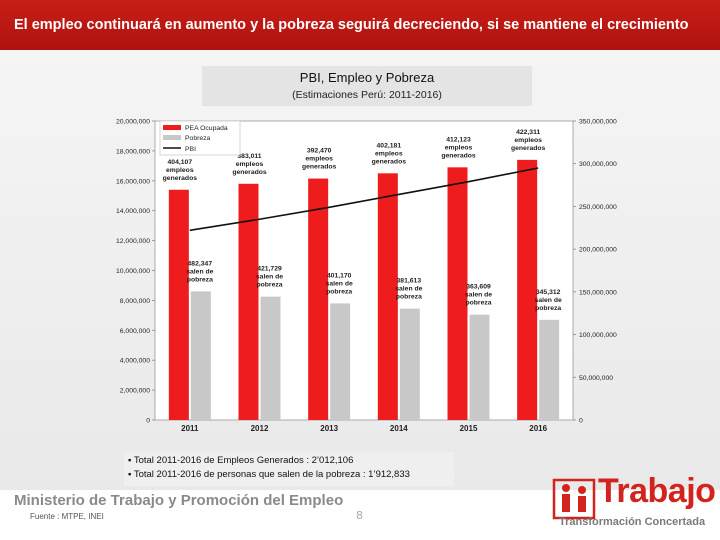  I want to click on right-tick-label: 150,000,000, so click(598, 292).